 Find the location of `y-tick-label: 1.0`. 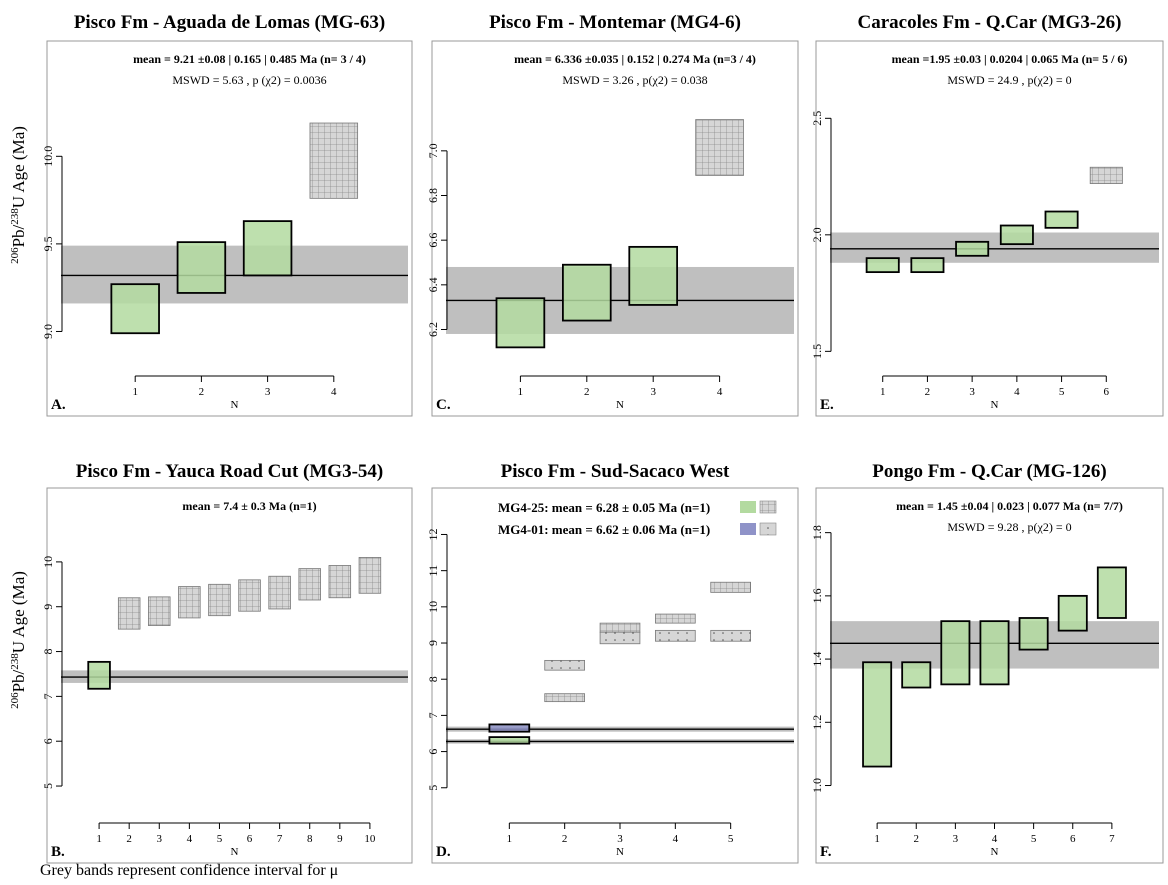

y-tick-label: 1.0 is located at coordinates (817, 785).